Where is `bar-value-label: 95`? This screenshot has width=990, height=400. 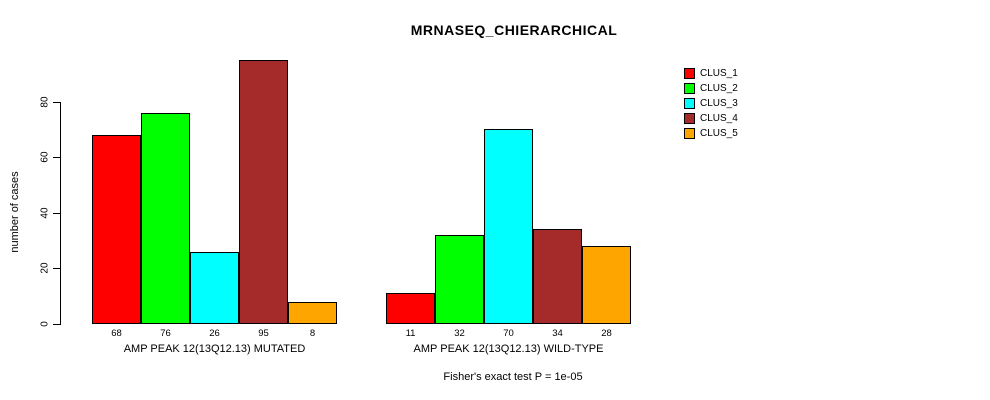
bar-value-label: 95 is located at coordinates (263, 333).